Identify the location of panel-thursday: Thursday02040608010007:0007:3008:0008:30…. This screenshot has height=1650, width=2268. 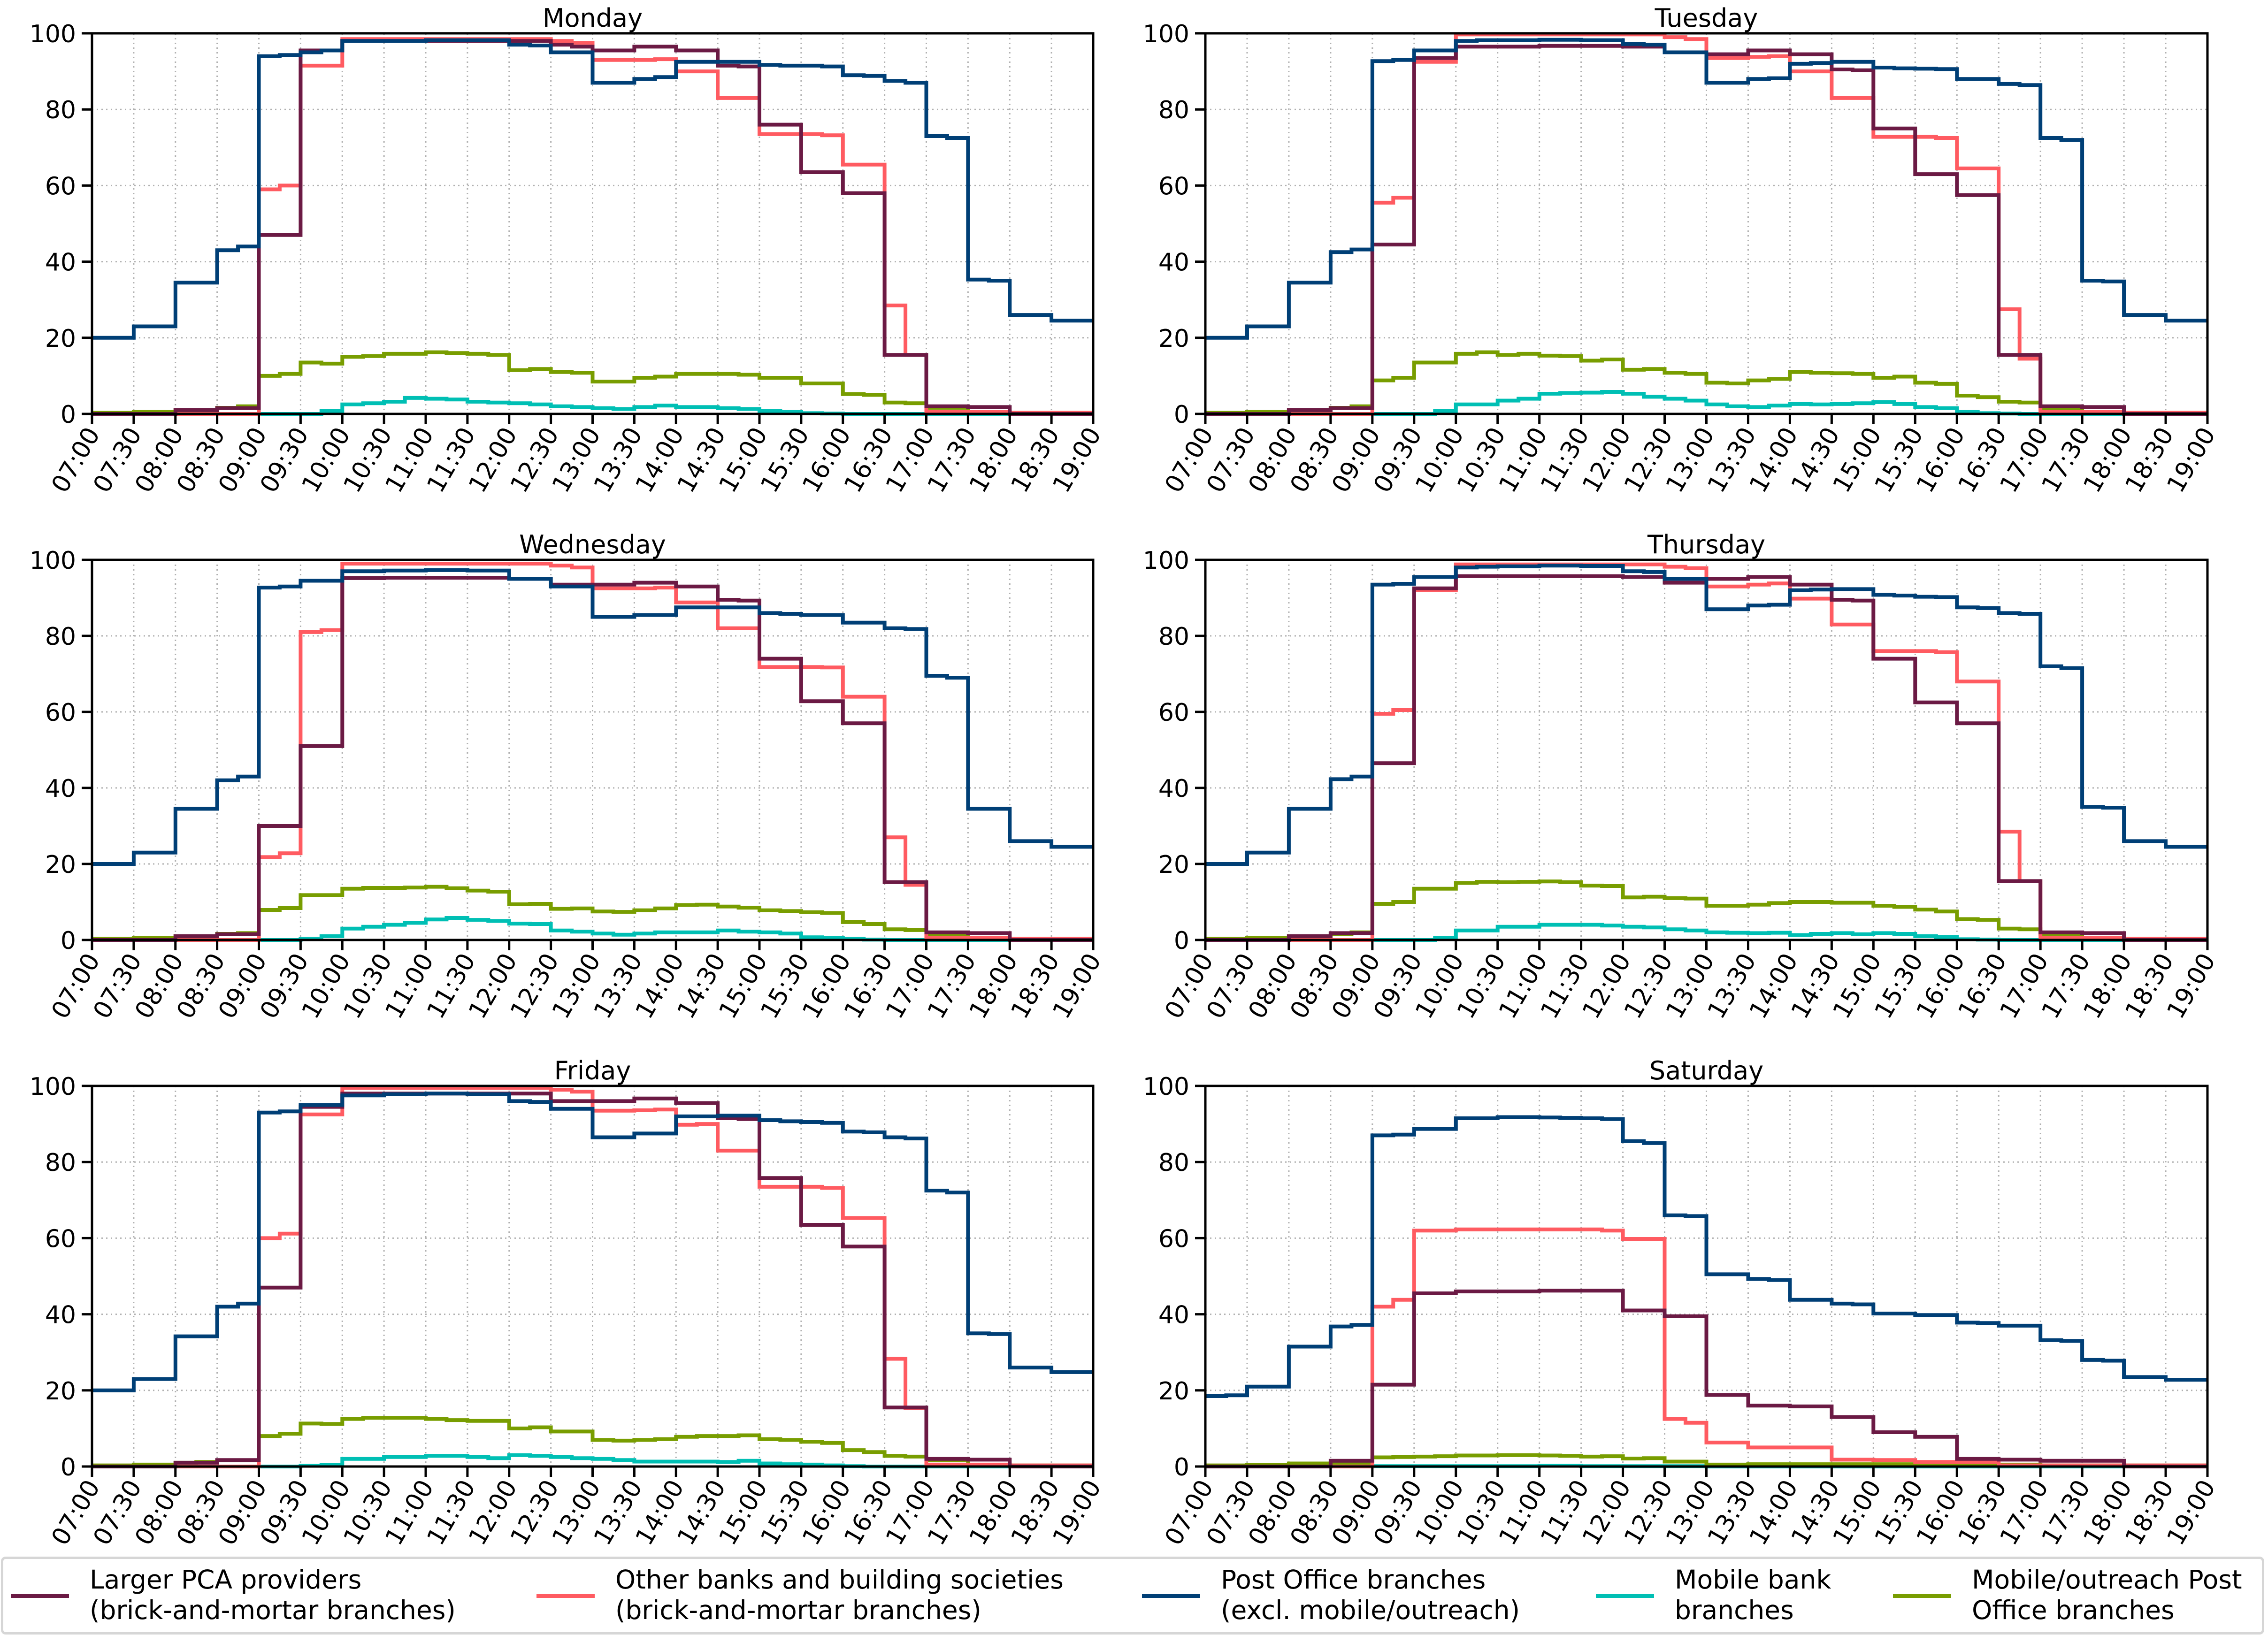
(1682, 777).